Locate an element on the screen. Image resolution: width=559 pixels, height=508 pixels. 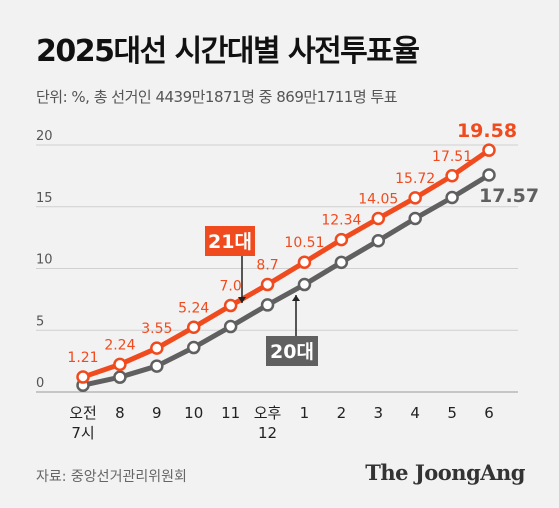
x-tick-label: 3 is located at coordinates (378, 413).